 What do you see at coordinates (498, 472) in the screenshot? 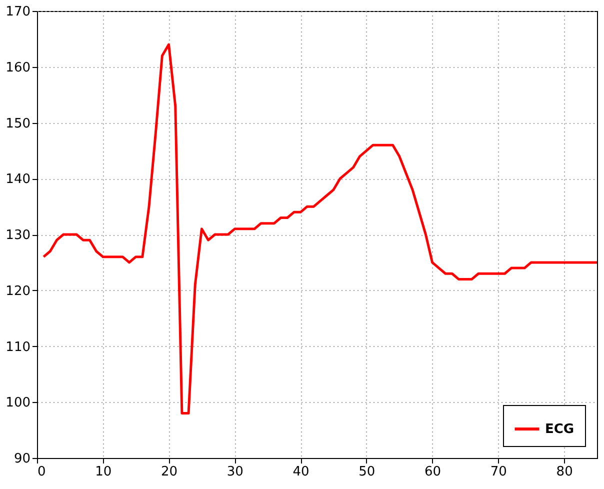
I see `x-tick-label: 70` at bounding box center [498, 472].